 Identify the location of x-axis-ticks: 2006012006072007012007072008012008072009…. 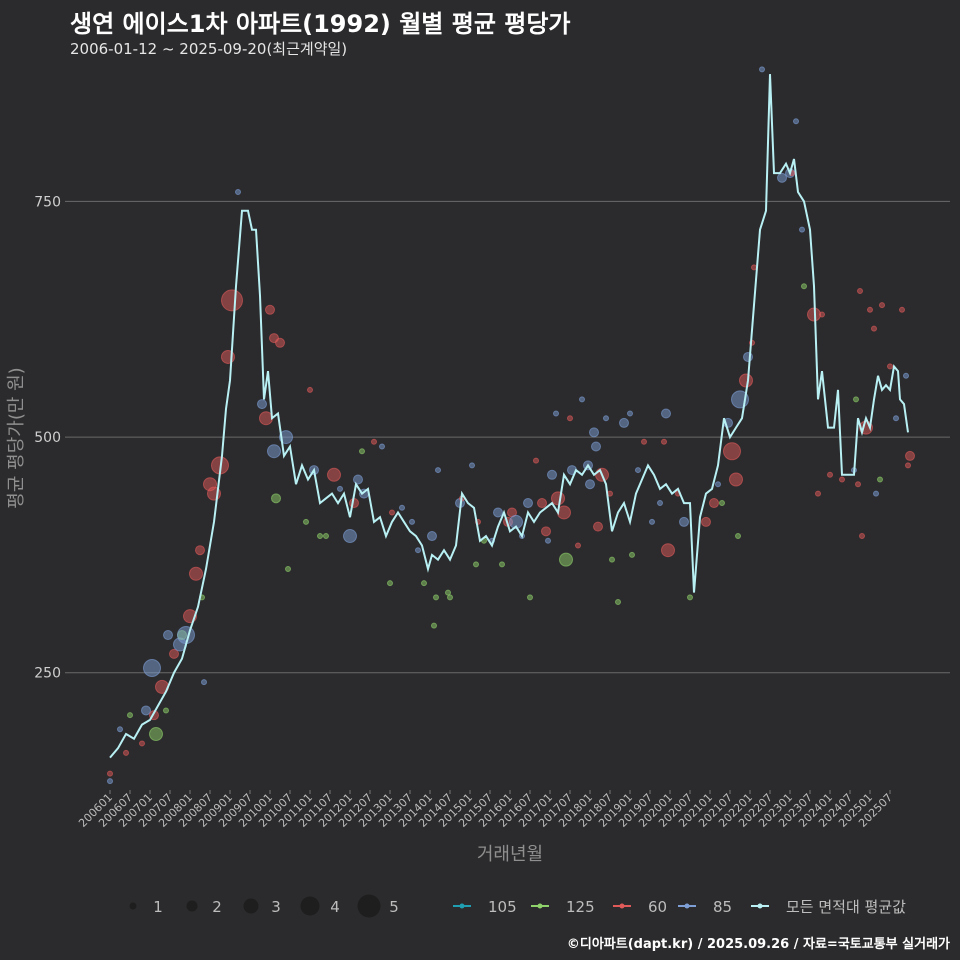
(485, 810).